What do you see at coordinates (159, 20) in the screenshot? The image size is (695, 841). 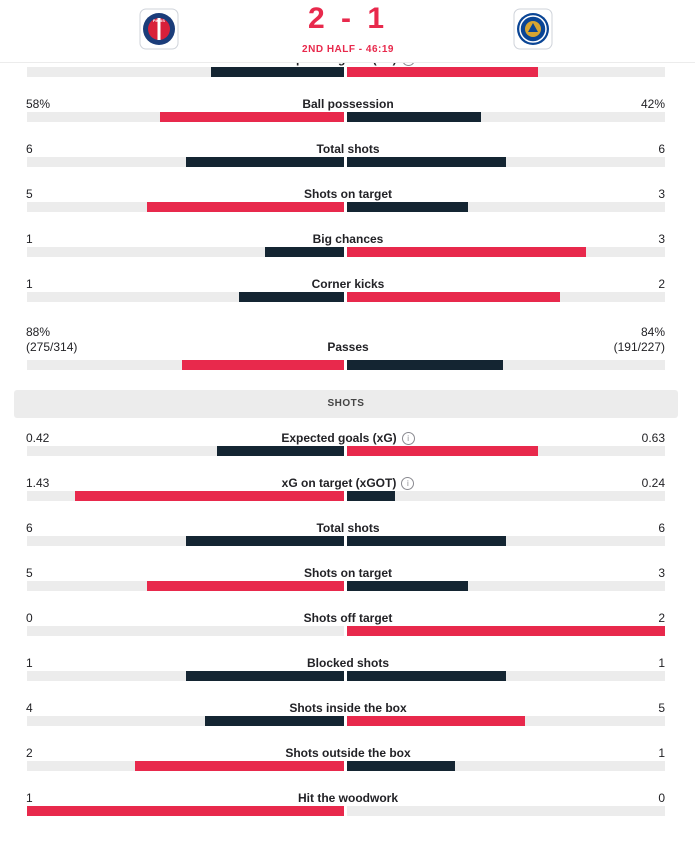 I see `svg-text: PARIS` at bounding box center [159, 20].